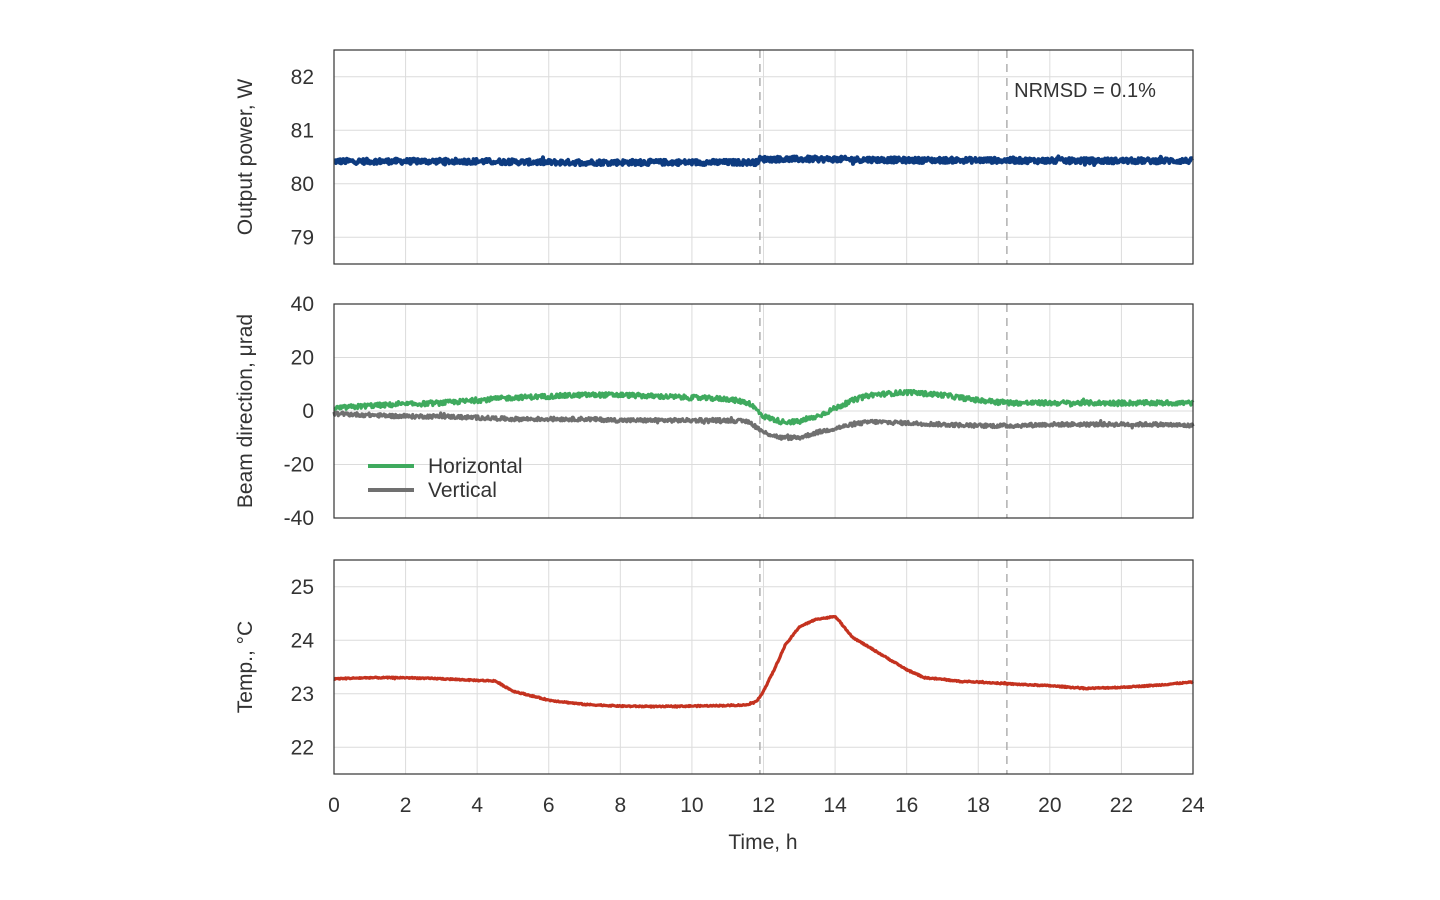 The image size is (1440, 900). I want to click on y-tick-label: 80, so click(302, 184).